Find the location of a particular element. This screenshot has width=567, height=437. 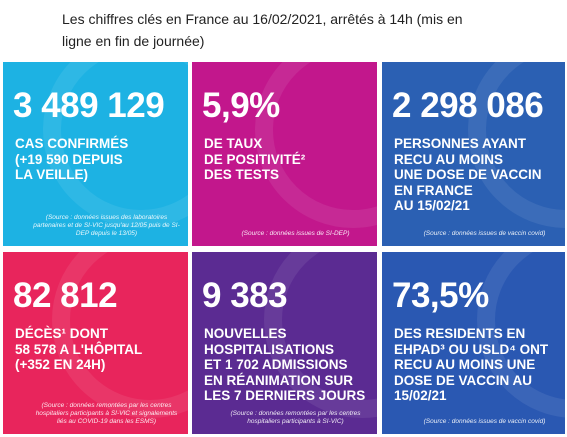

label-line: UNE DOSE DE VACCIN is located at coordinates (468, 174).